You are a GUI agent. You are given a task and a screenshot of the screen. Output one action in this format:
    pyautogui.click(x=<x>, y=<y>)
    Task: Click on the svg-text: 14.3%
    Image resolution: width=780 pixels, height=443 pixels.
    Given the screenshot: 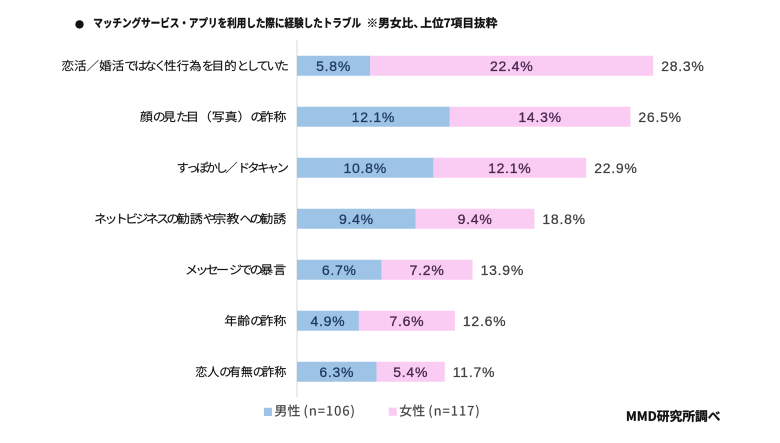 What is the action you would take?
    pyautogui.click(x=539, y=117)
    